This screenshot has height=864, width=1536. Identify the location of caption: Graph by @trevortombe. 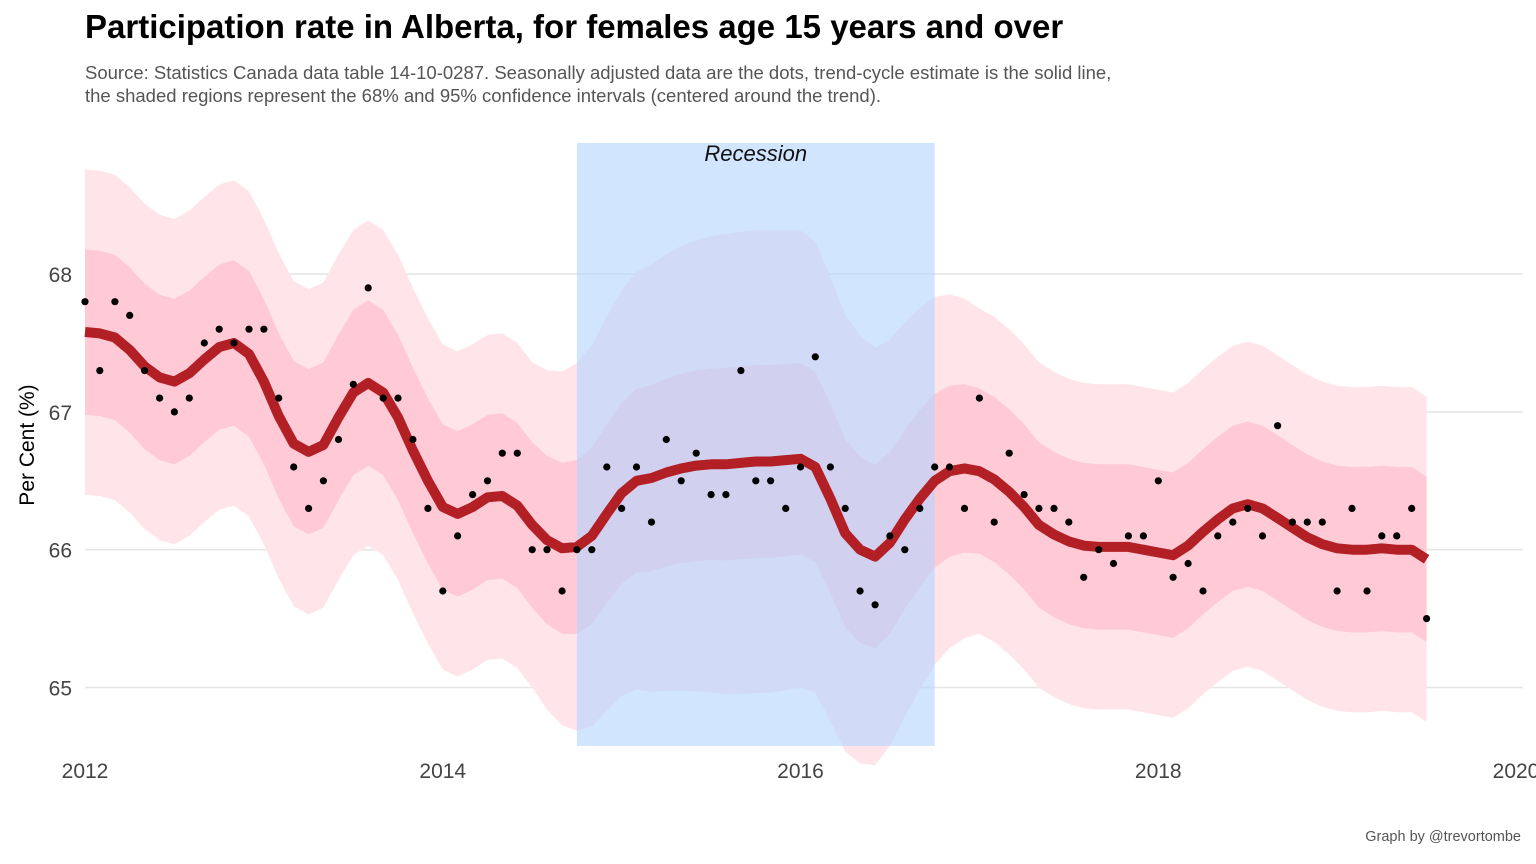
(1443, 837).